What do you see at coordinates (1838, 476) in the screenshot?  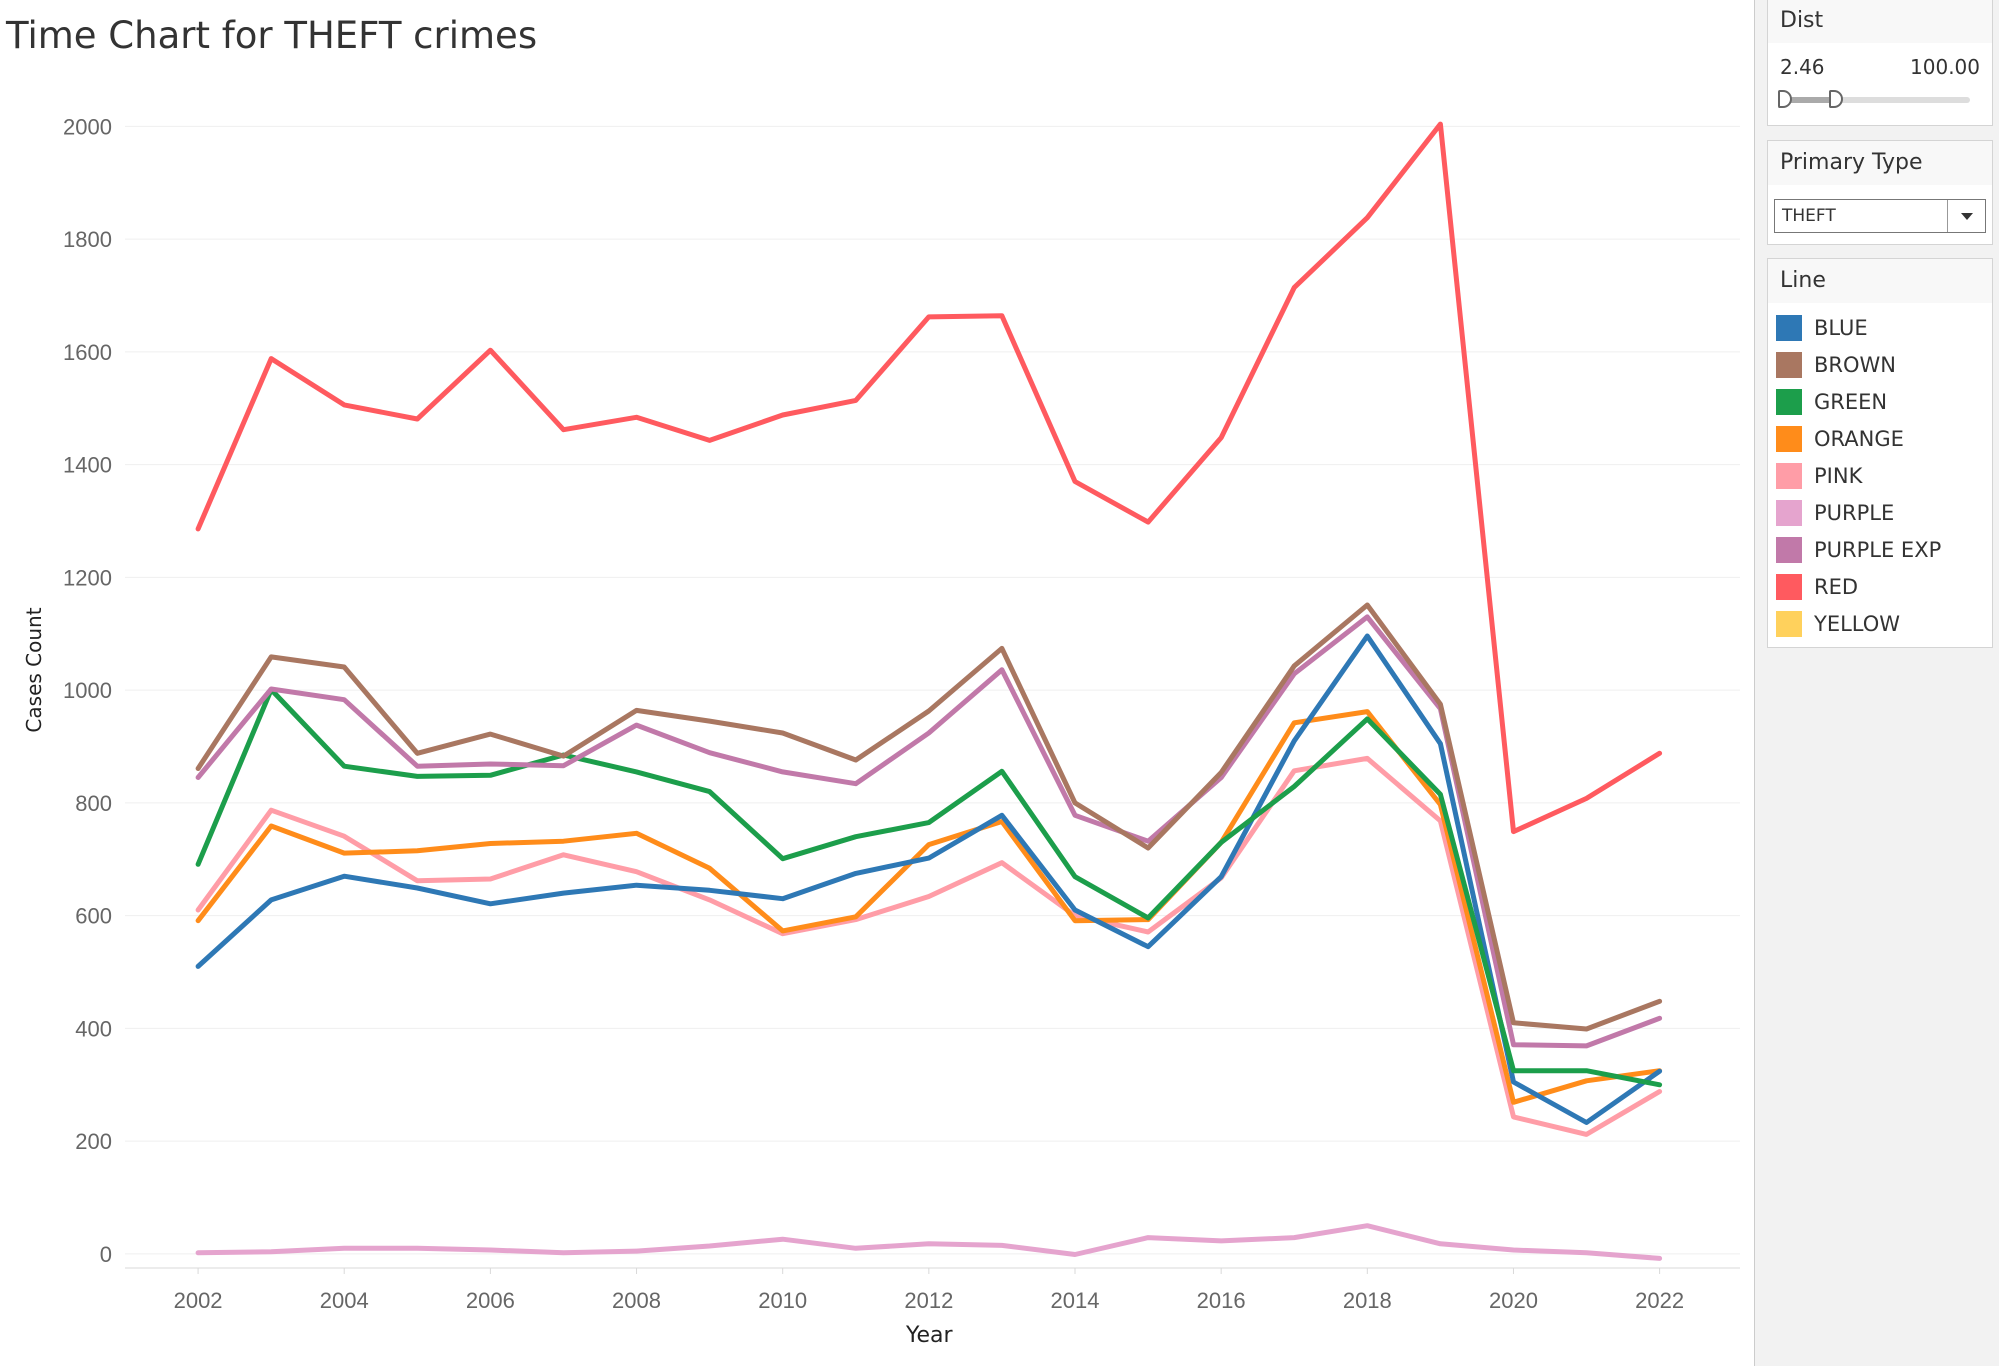 I see `legend-label-pink: PINK` at bounding box center [1838, 476].